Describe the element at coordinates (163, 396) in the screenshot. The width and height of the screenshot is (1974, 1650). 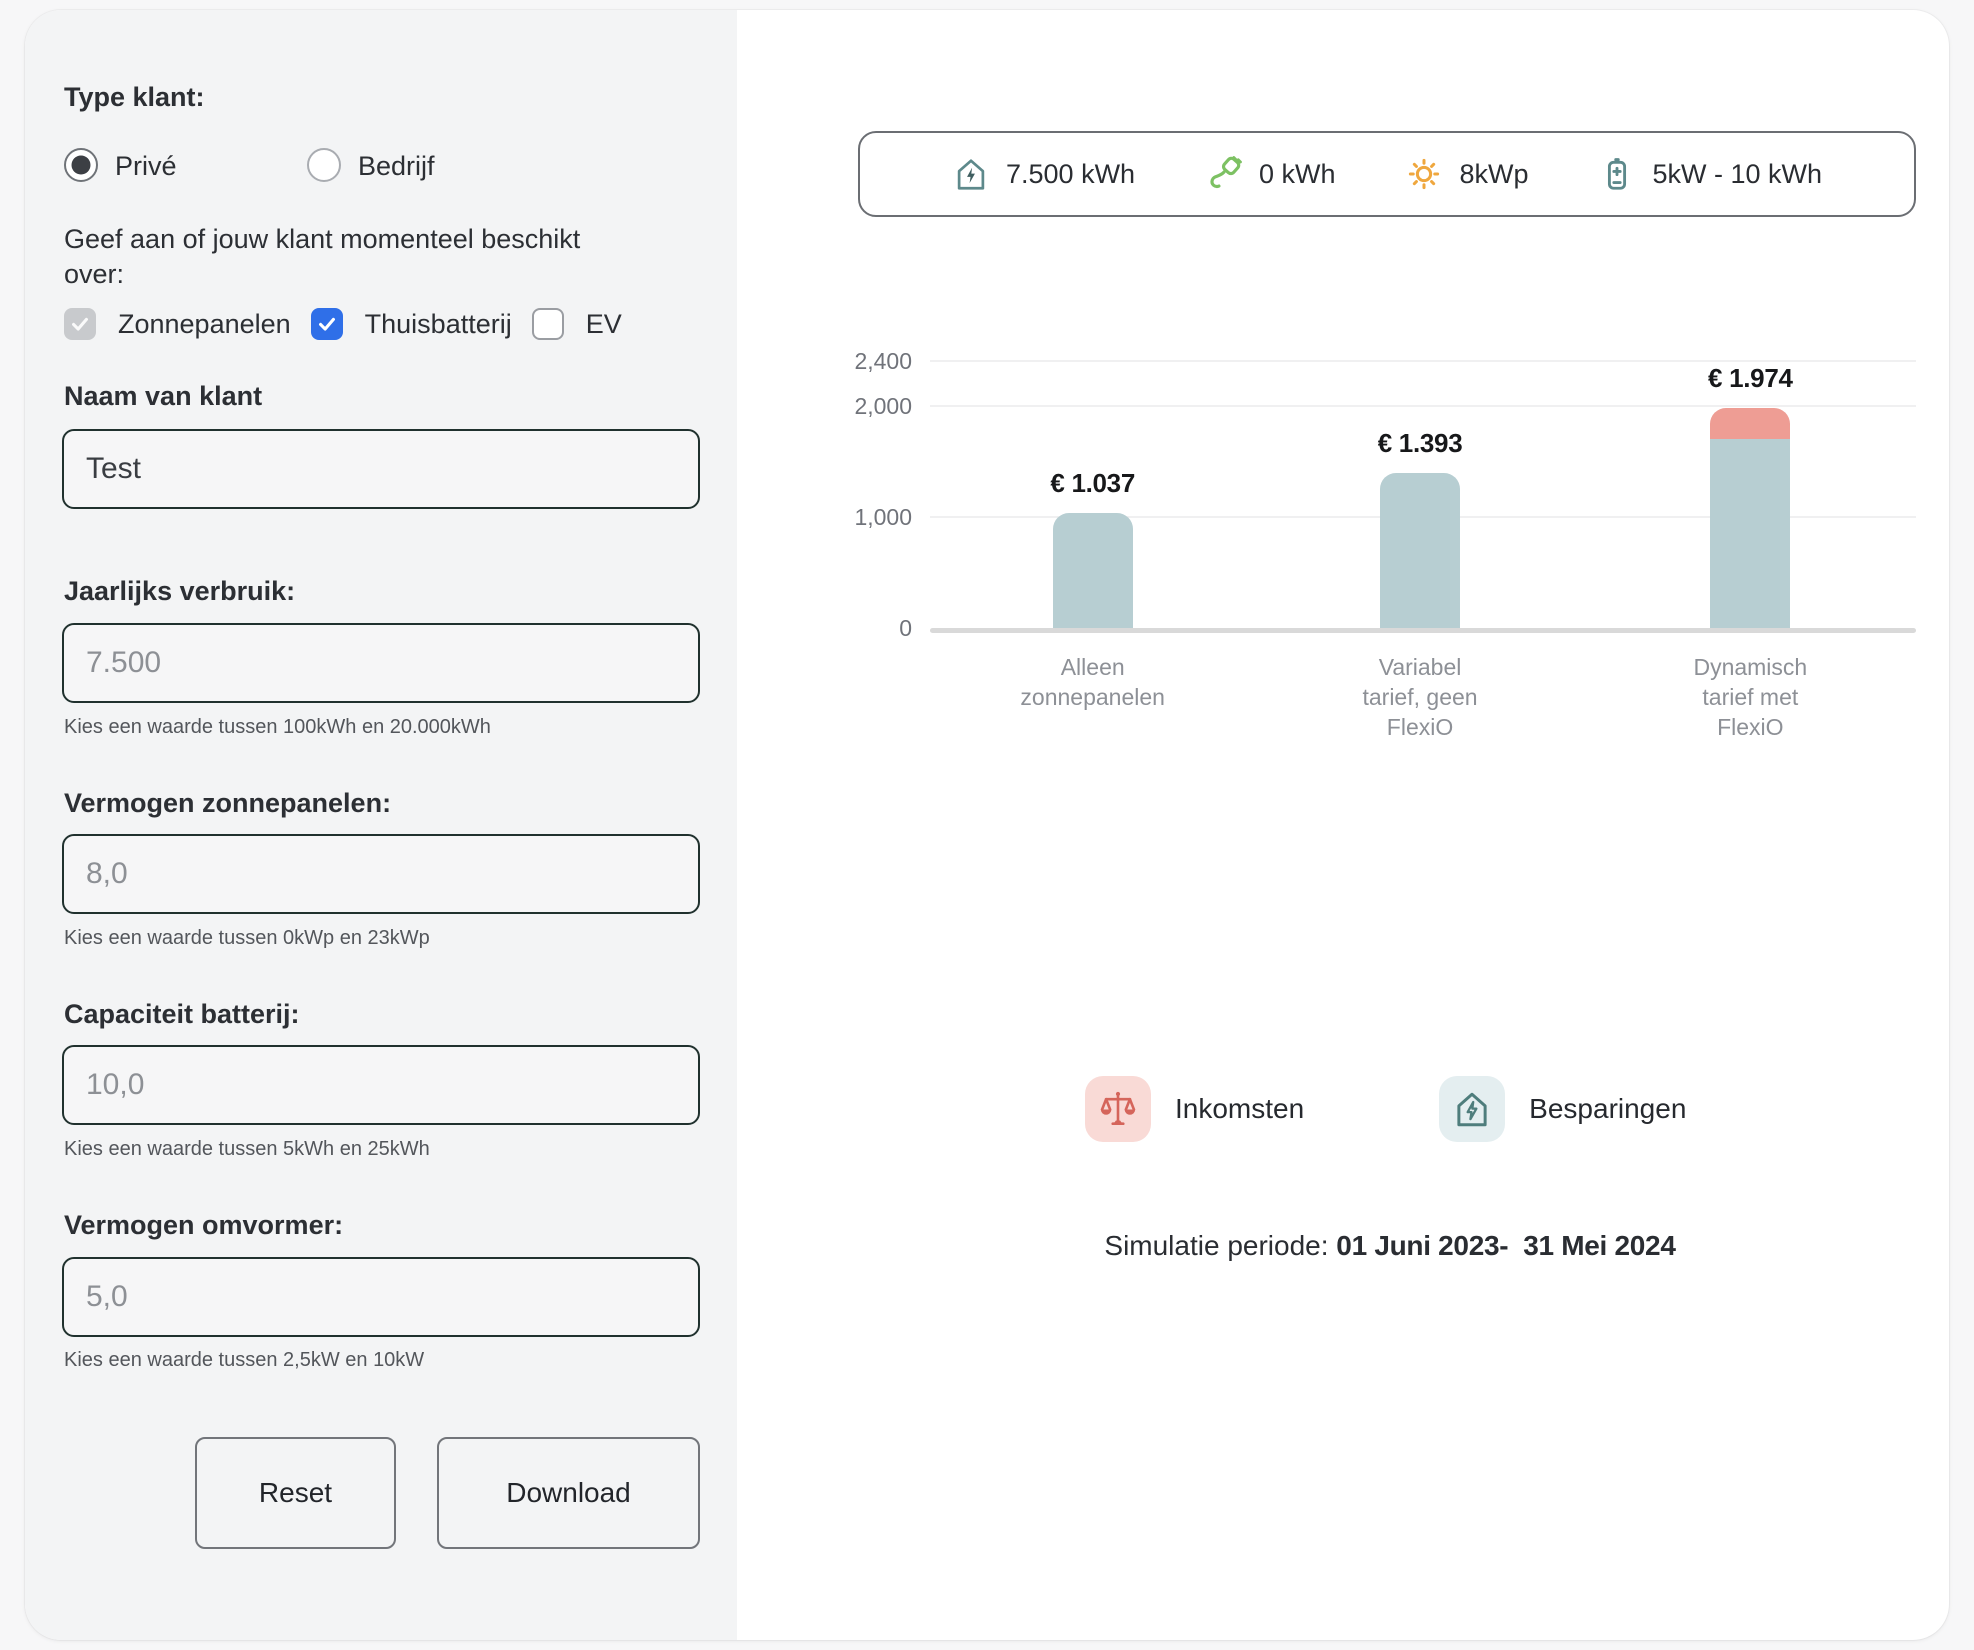
I see `naam-klant-label: Naam van klant` at that location.